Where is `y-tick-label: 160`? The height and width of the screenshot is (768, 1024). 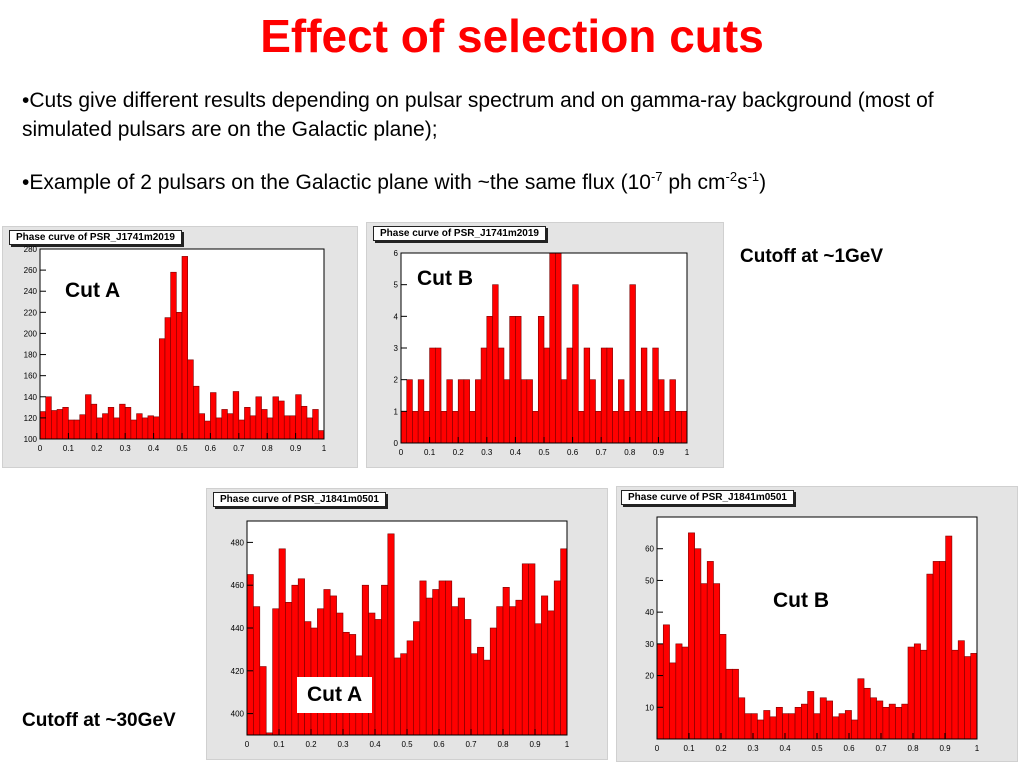 y-tick-label: 160 is located at coordinates (31, 376).